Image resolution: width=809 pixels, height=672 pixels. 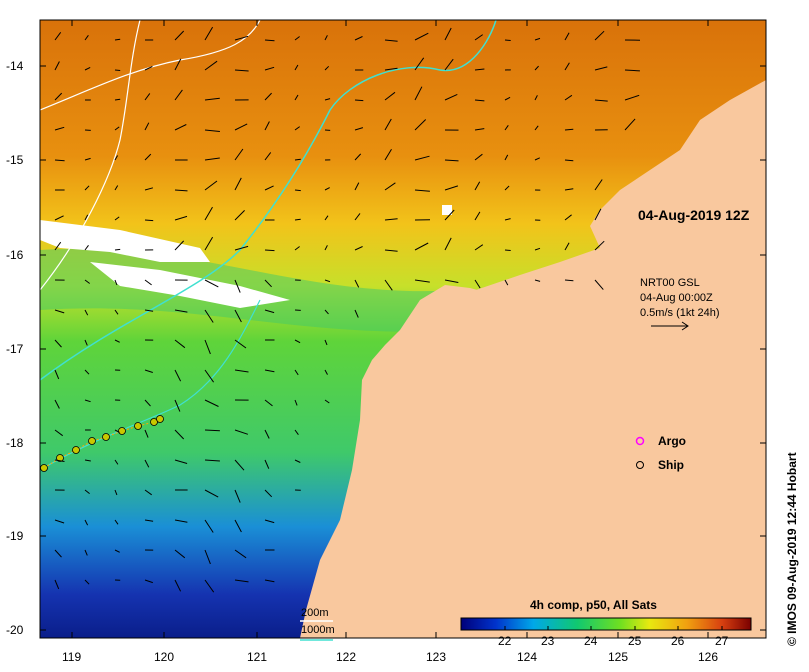 I want to click on colorbar-tick-label: 26, so click(x=678, y=641).